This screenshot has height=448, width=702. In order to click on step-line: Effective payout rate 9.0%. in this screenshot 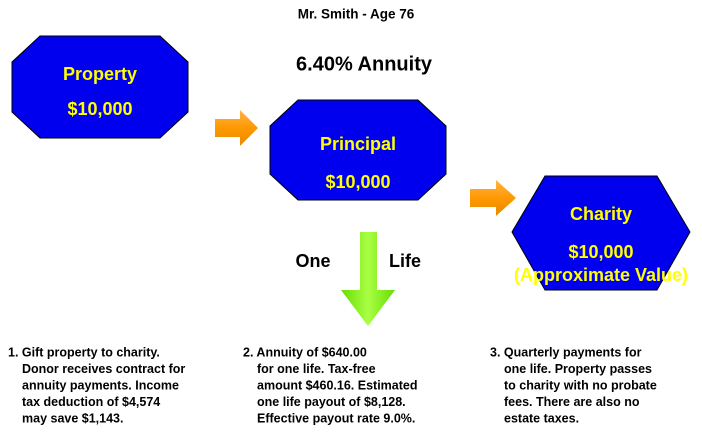, I will do `click(336, 418)`.